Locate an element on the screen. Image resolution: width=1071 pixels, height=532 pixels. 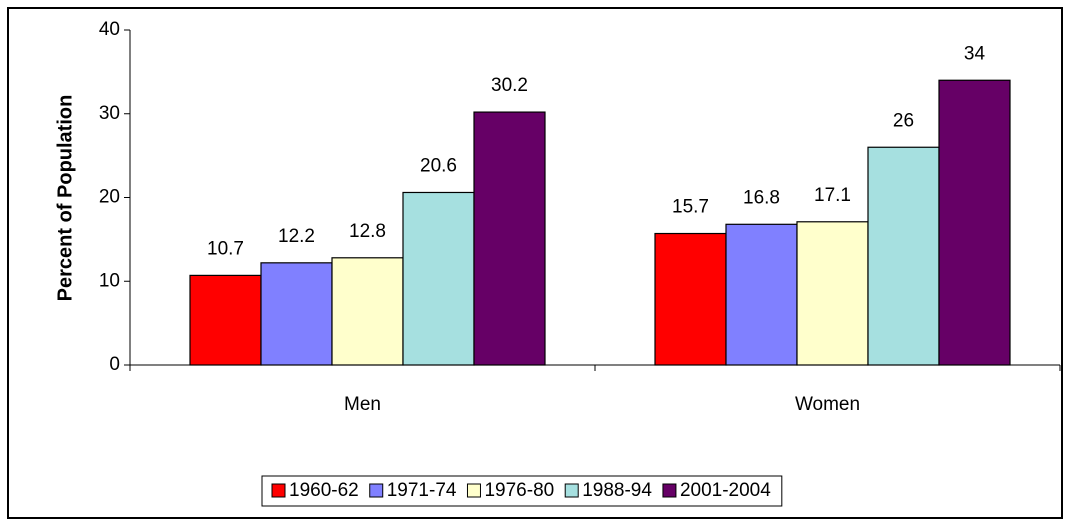
data-label: 15.7 is located at coordinates (690, 207).